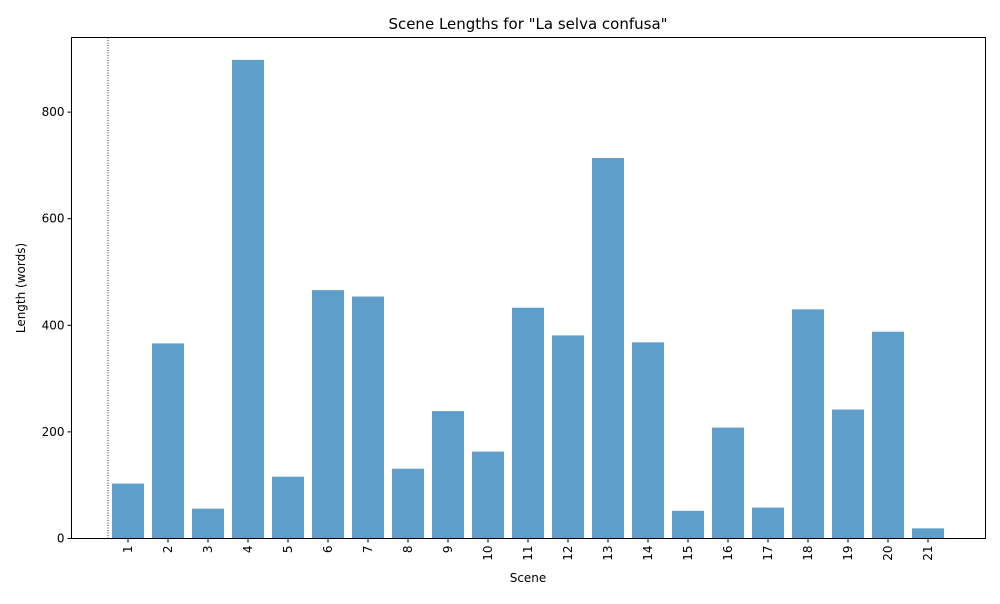 The height and width of the screenshot is (604, 1000). I want to click on x-tick-label: 12, so click(568, 553).